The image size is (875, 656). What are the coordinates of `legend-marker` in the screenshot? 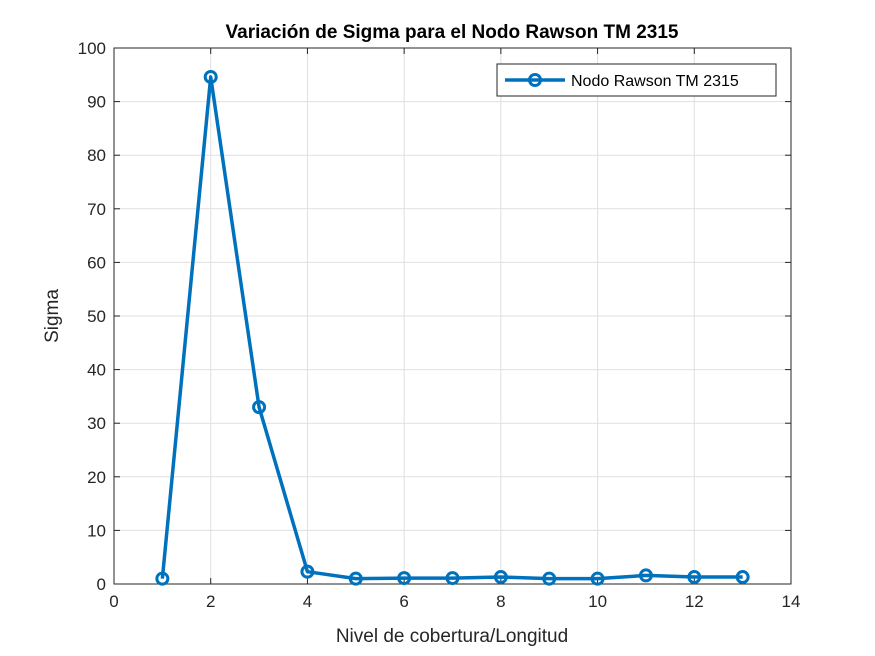 It's located at (535, 80).